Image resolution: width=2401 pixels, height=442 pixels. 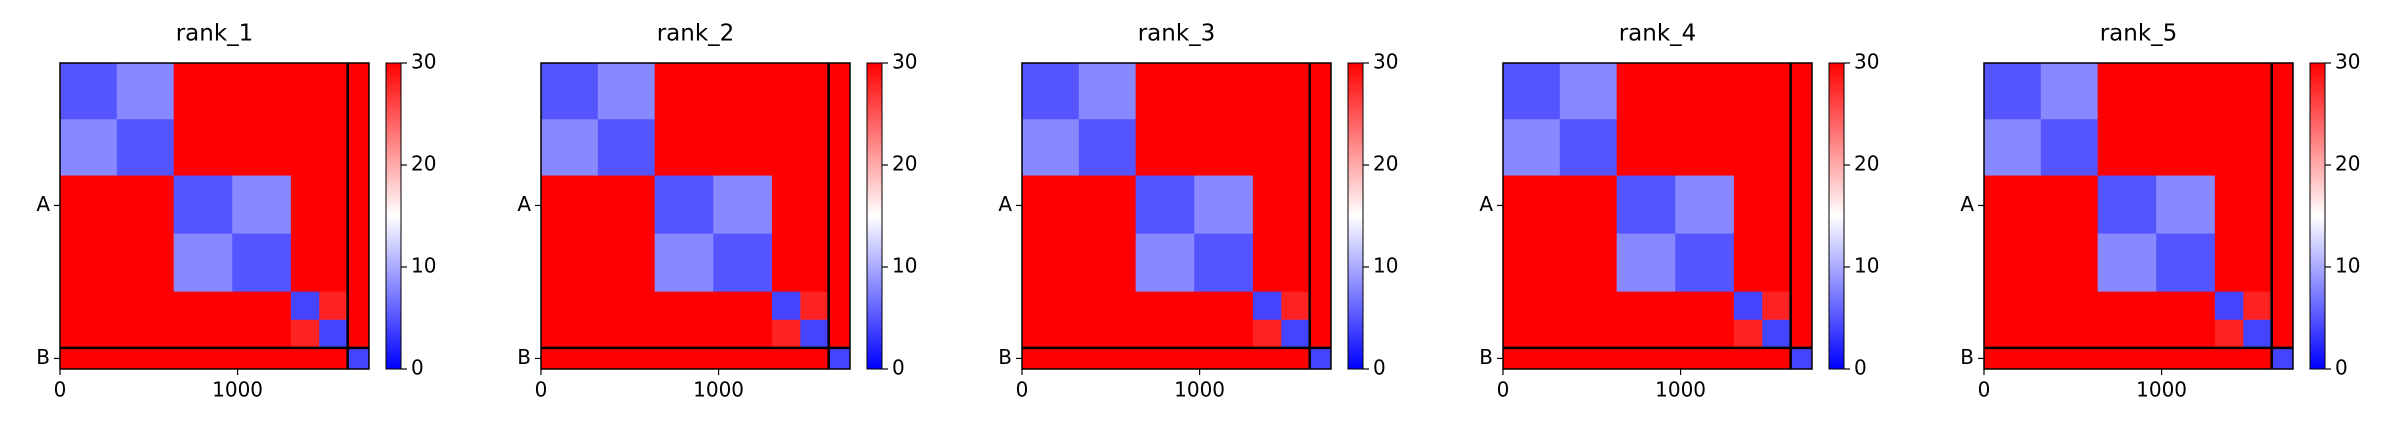 I want to click on chart-title: rank_1, so click(x=215, y=34).